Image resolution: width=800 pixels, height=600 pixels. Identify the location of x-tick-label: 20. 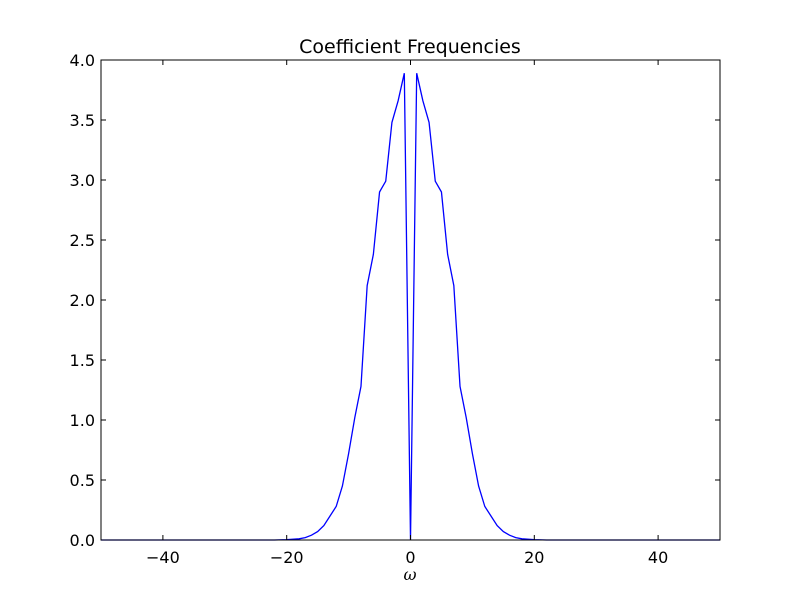
(534, 557).